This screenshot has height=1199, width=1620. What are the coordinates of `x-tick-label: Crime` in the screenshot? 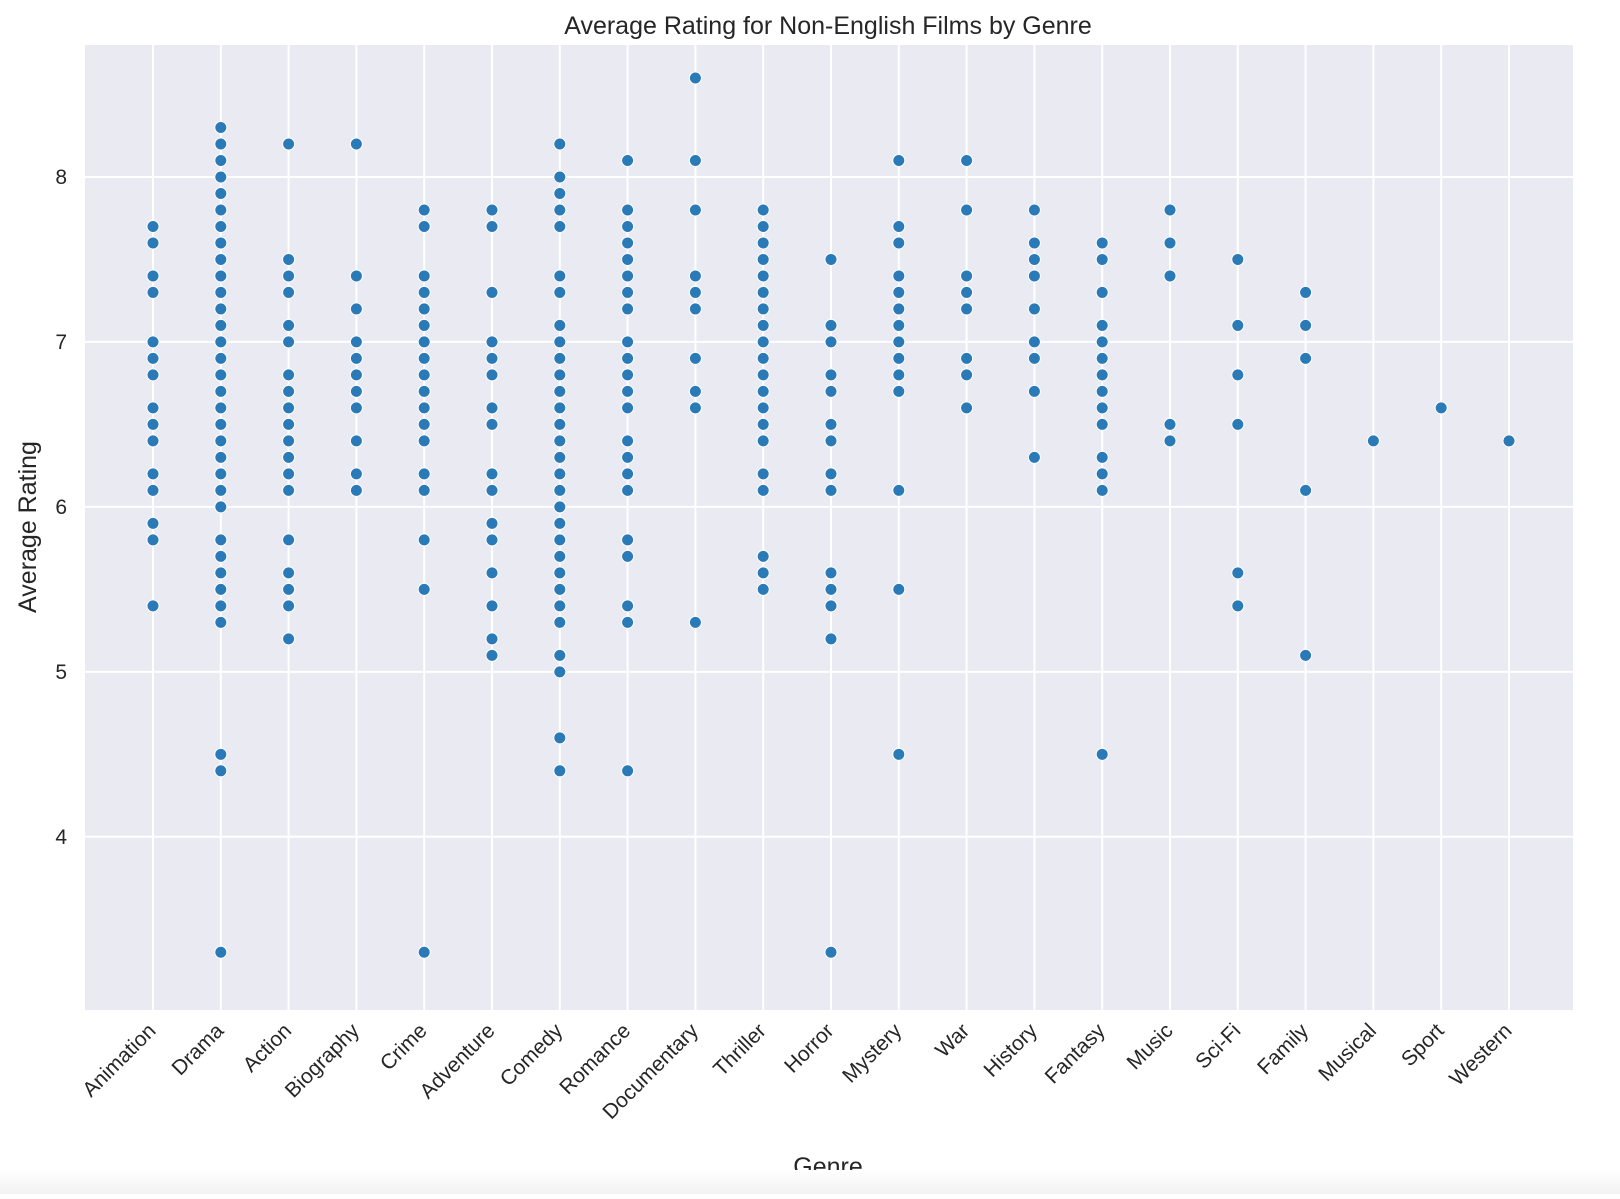 It's located at (404, 1047).